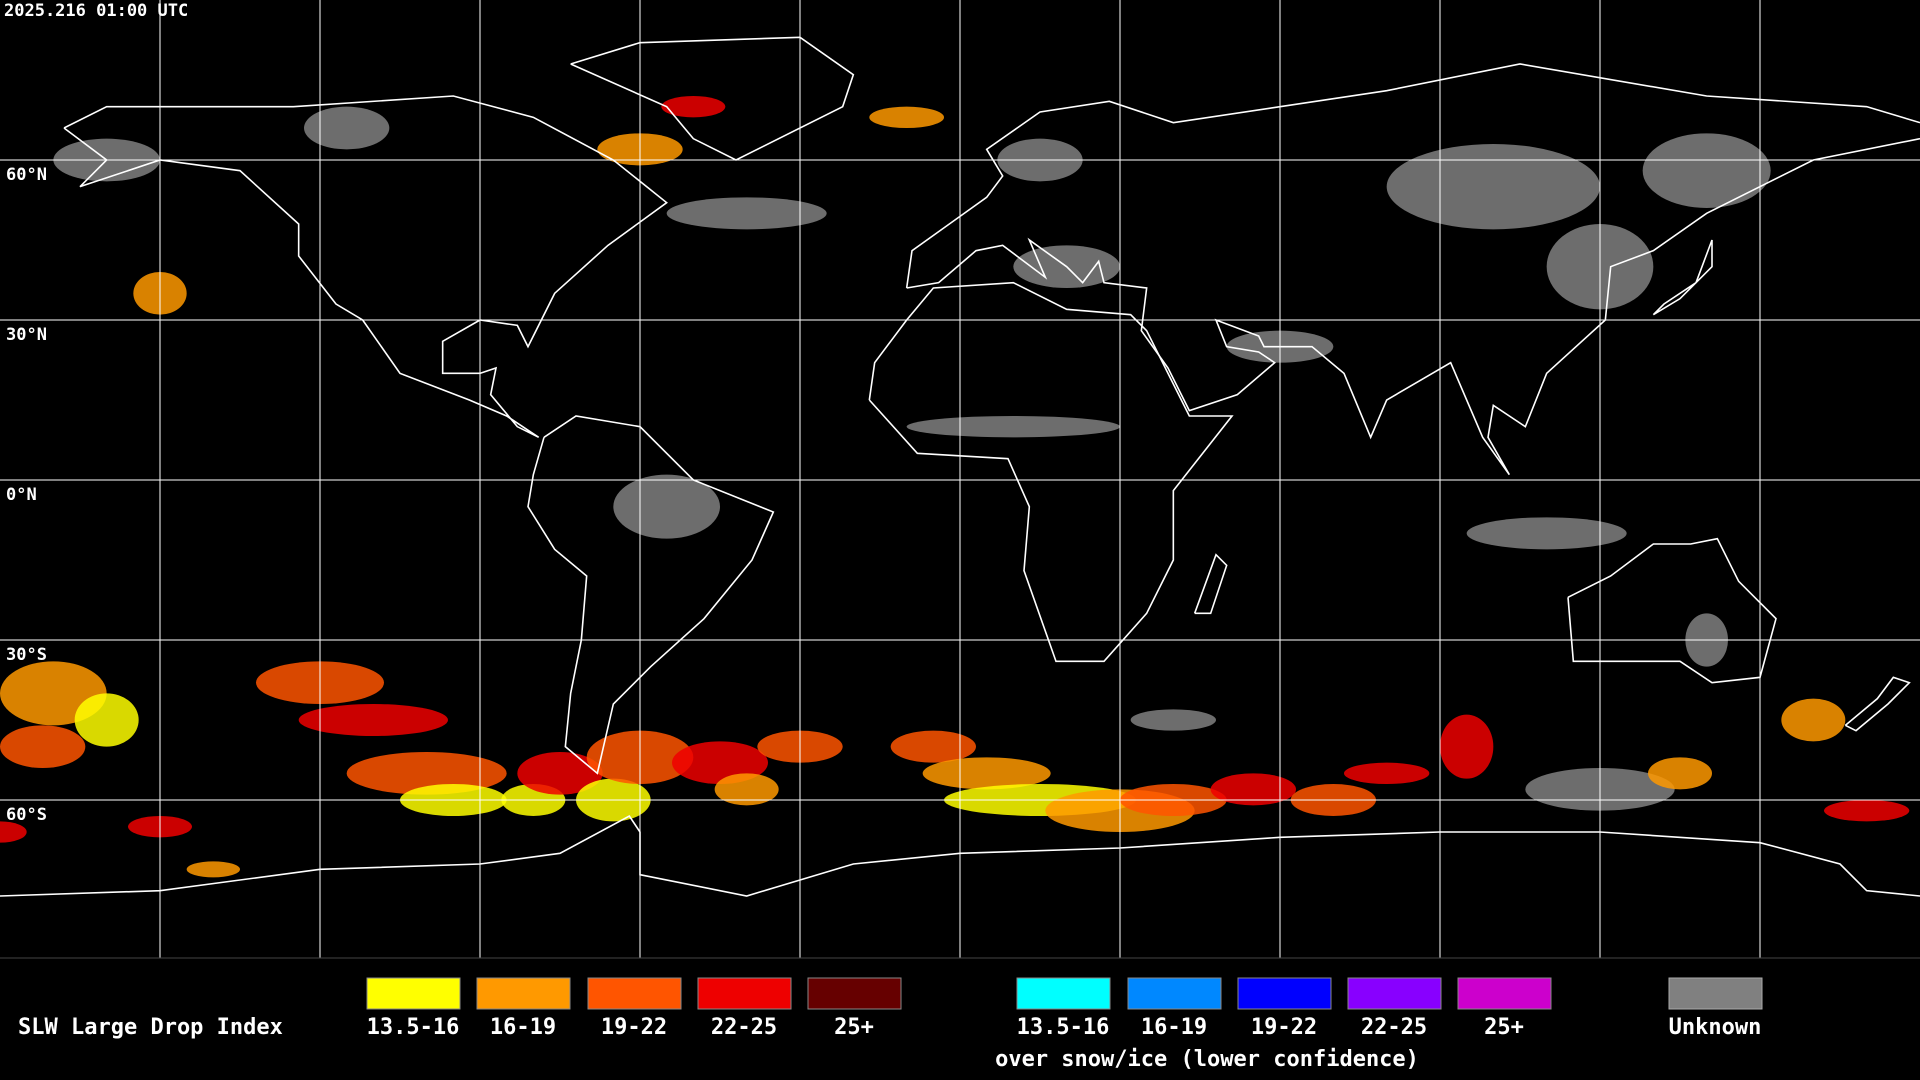  What do you see at coordinates (26, 175) in the screenshot?
I see `latitude-label: 60°N` at bounding box center [26, 175].